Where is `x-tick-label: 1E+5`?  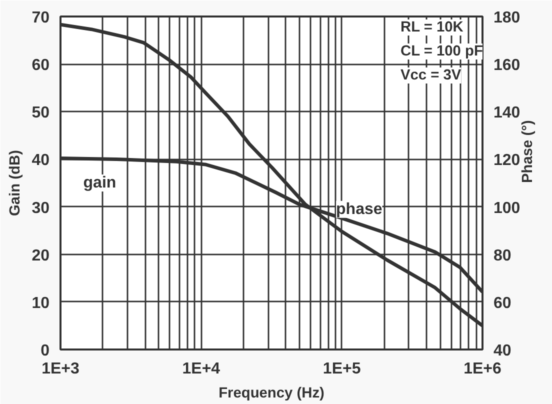
x-tick-label: 1E+5 is located at coordinates (341, 369).